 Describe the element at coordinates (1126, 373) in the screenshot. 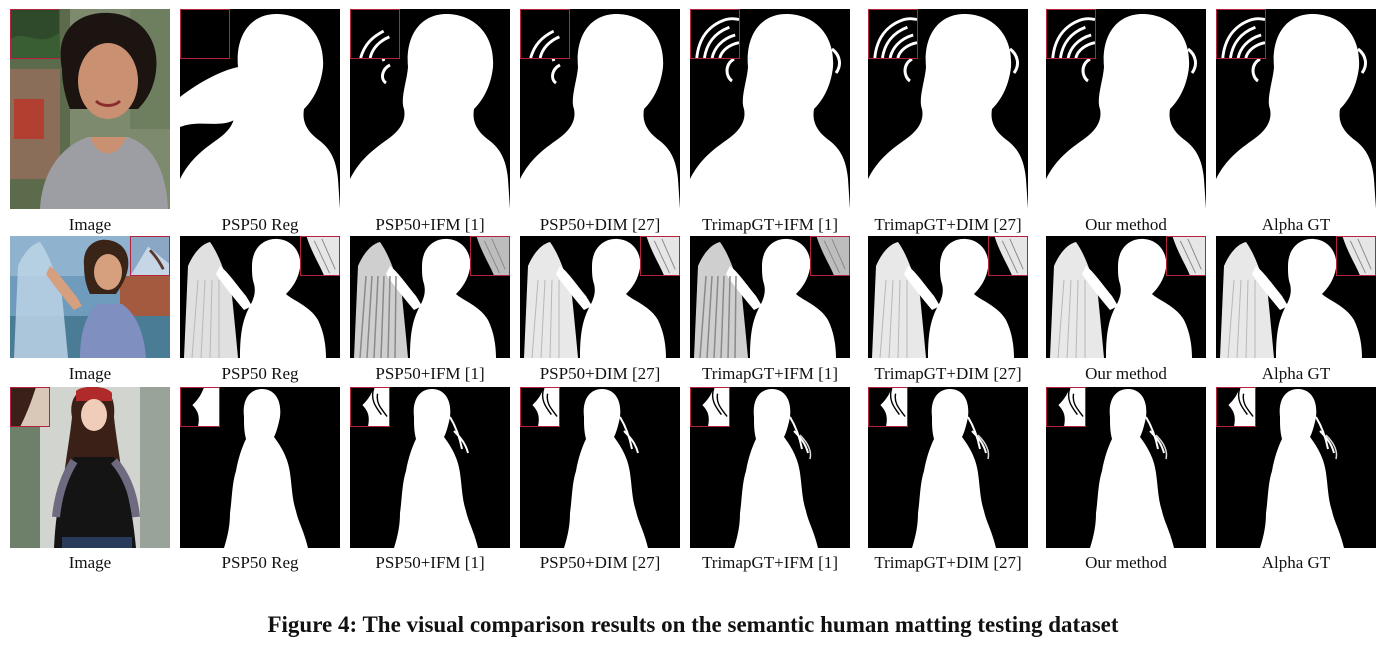

I see `row2-our-method-label: Our method` at that location.